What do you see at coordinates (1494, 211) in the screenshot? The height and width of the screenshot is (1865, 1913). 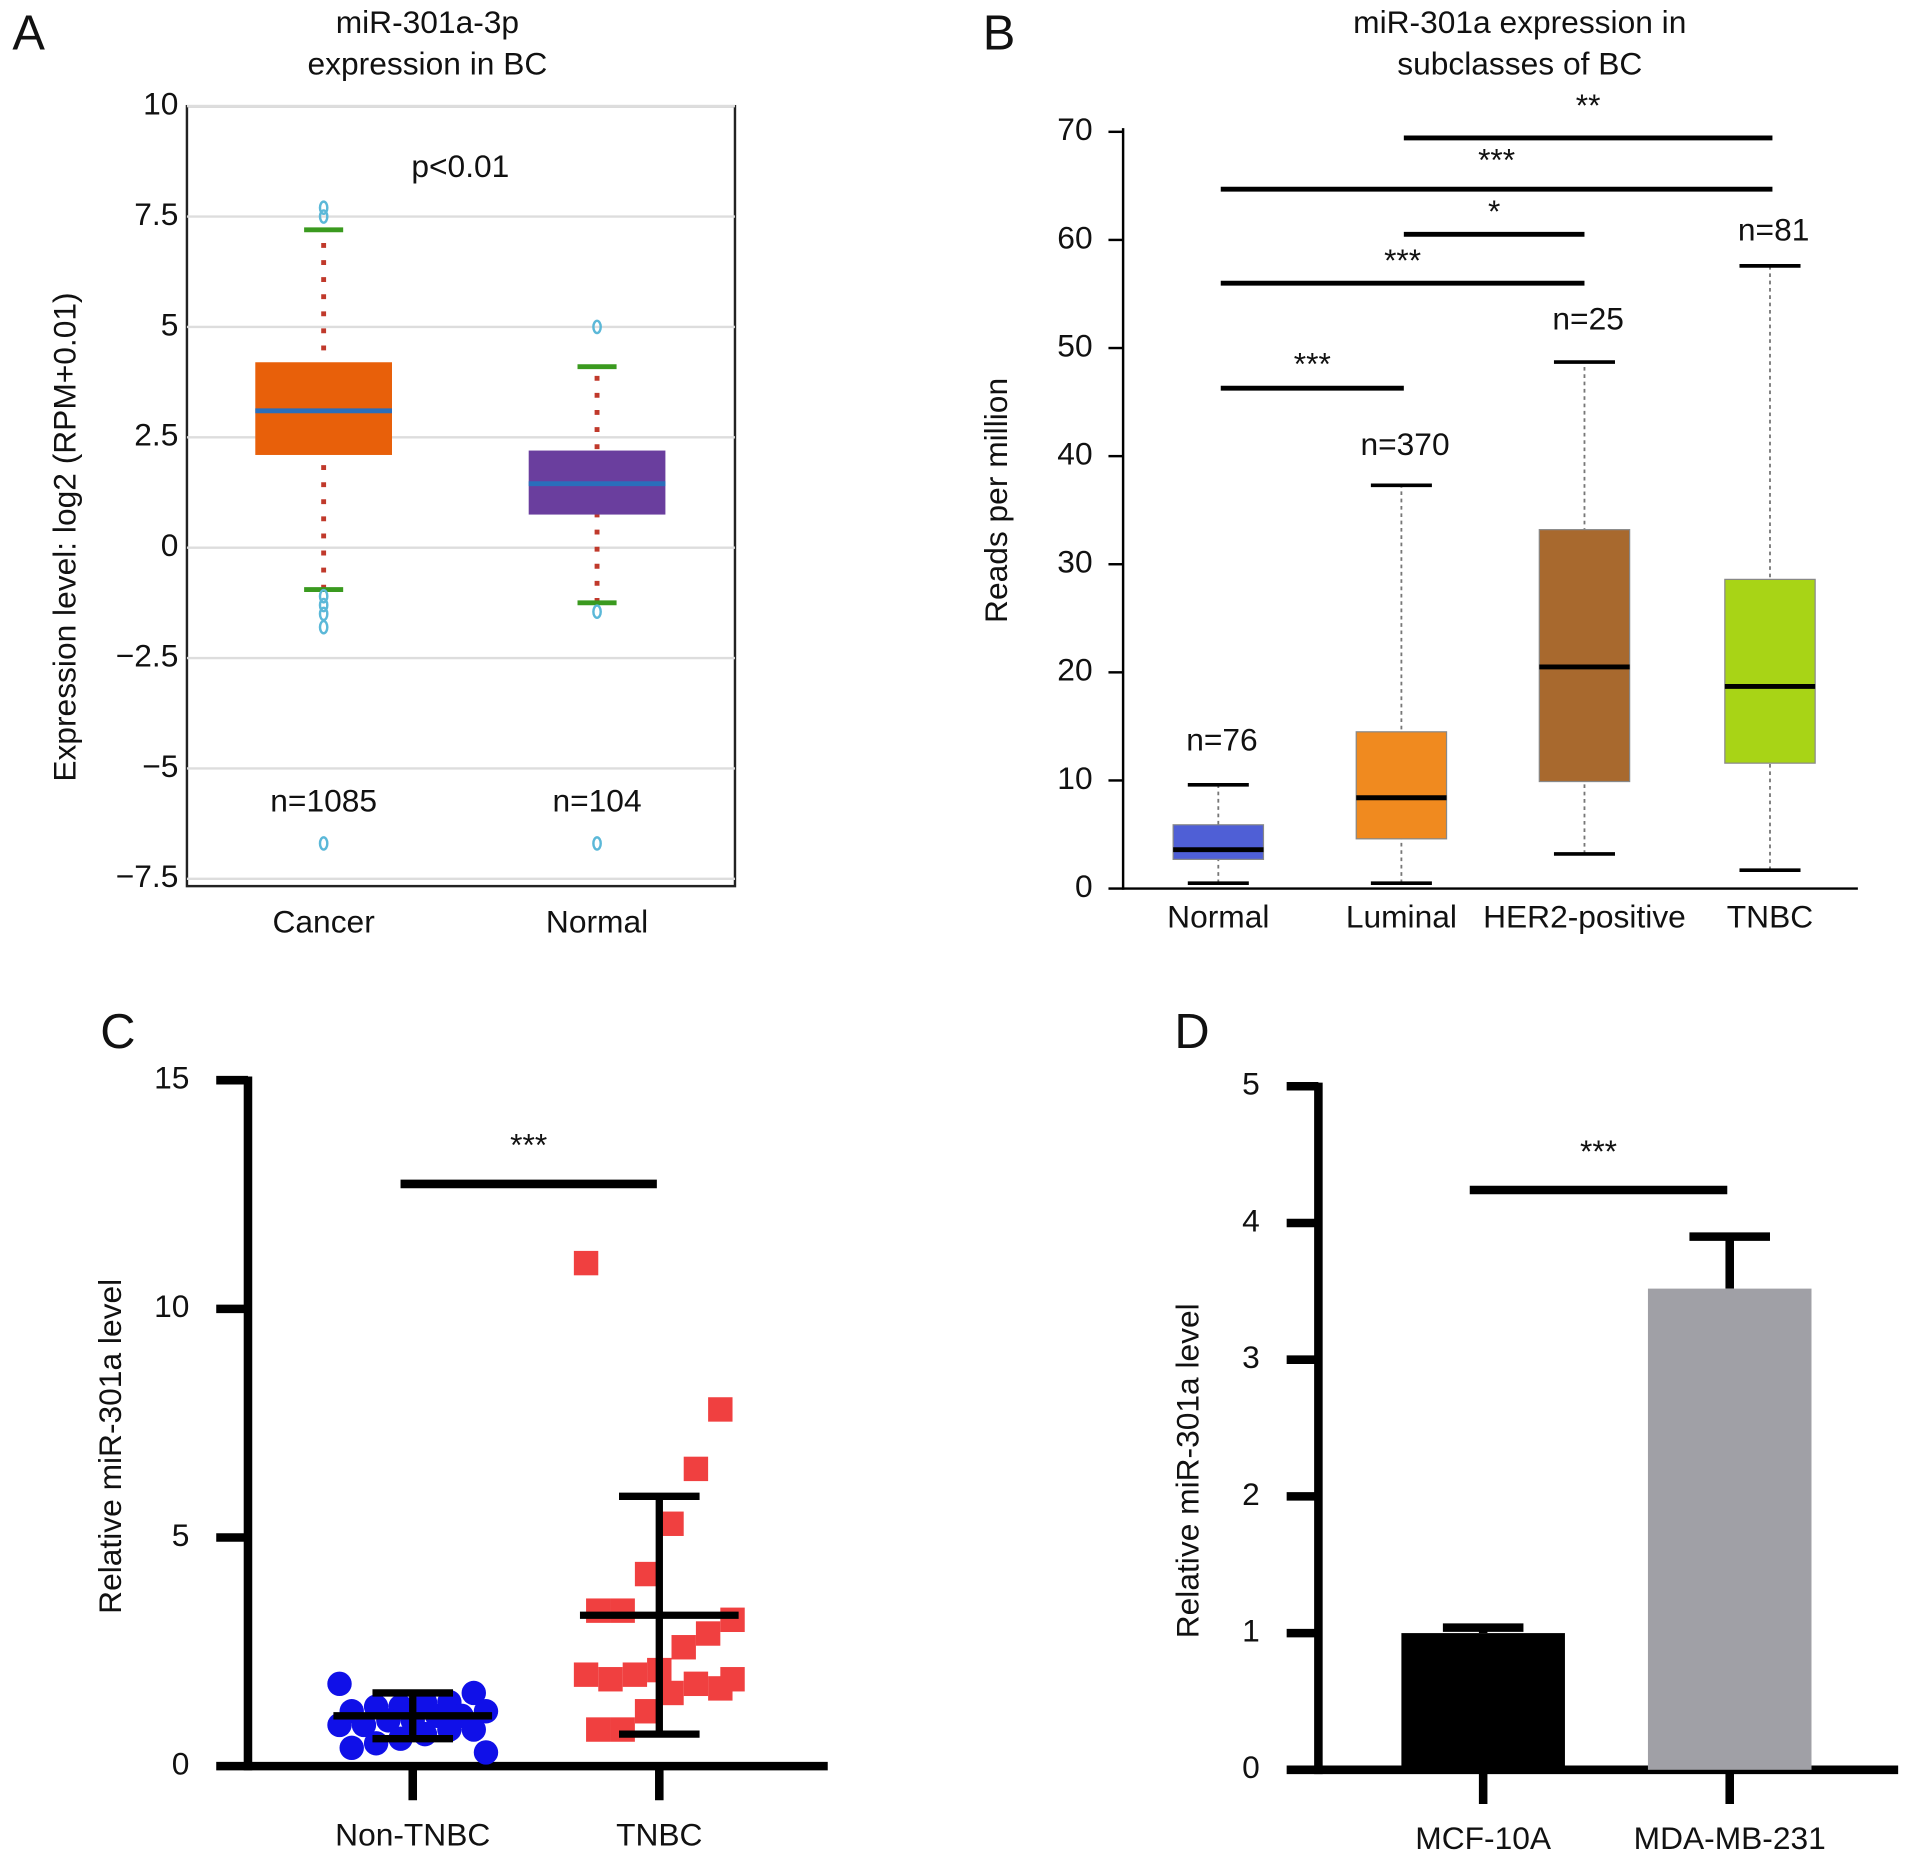 I see `significance-label: *` at bounding box center [1494, 211].